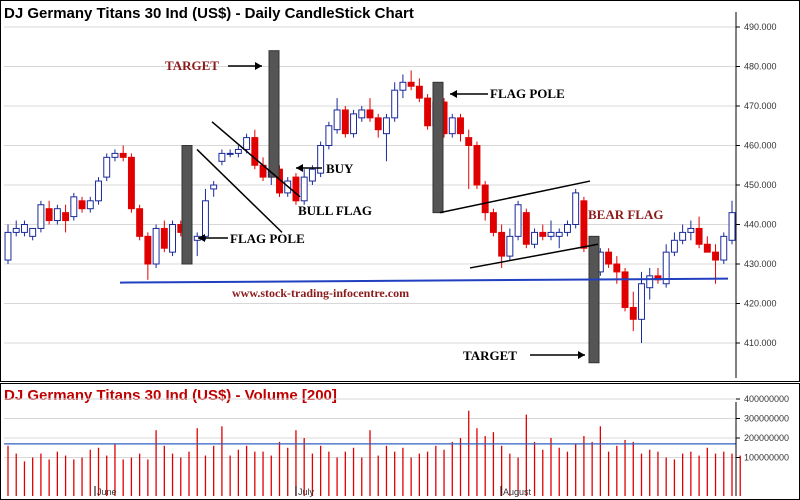  Describe the element at coordinates (335, 210) in the screenshot. I see `annotation-label: BULL FLAG` at that location.